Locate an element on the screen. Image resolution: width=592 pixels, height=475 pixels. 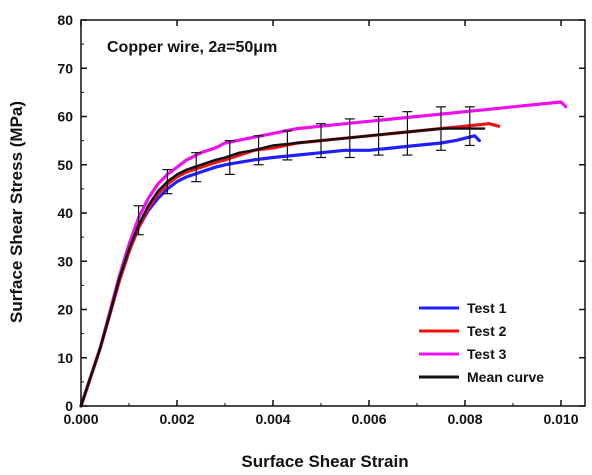
y-tick-label: 50 is located at coordinates (65, 165).